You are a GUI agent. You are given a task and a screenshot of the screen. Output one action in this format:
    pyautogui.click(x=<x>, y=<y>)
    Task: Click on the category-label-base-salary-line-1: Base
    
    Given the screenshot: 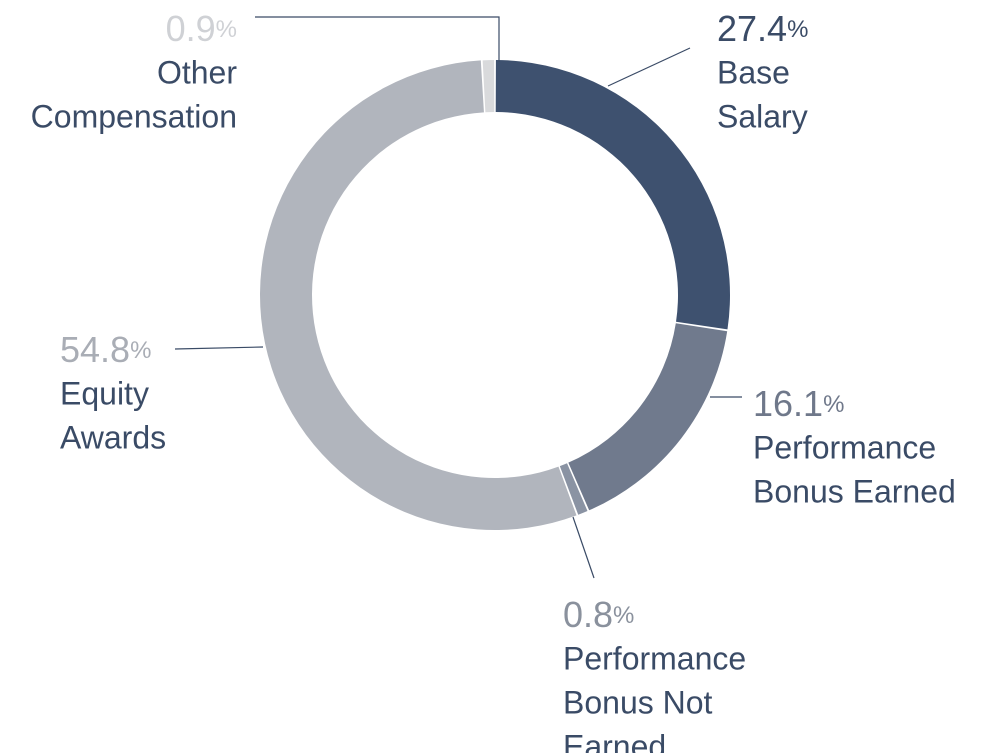 What is the action you would take?
    pyautogui.click(x=753, y=72)
    